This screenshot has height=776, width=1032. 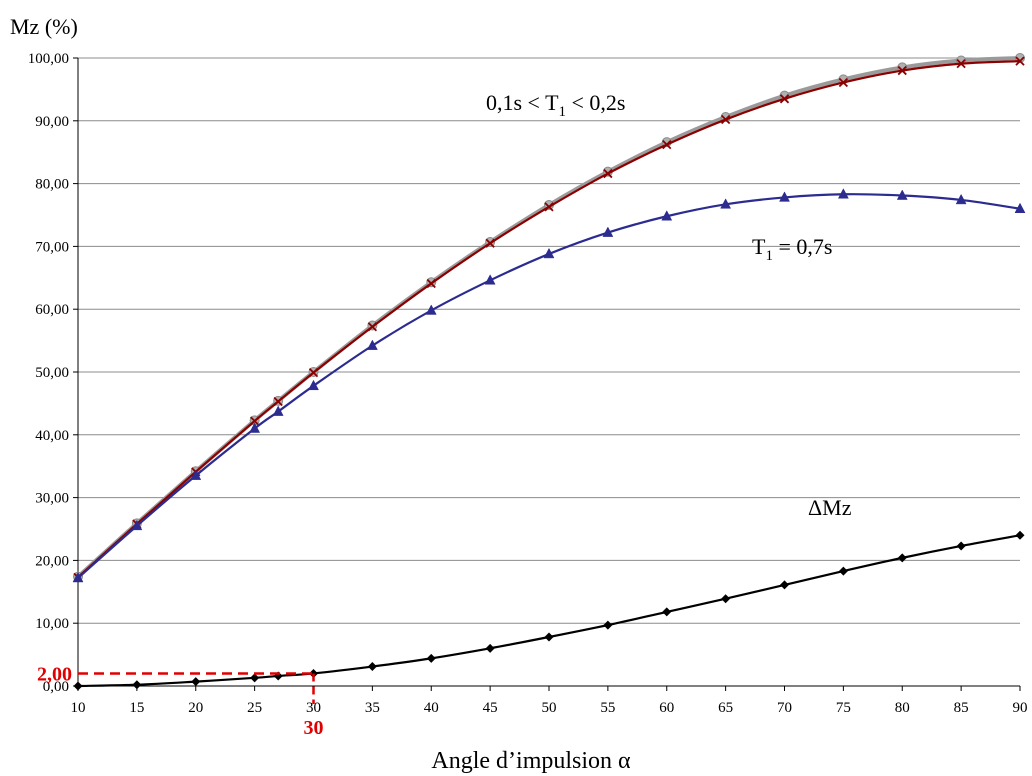 I want to click on x-tick-label: 25, so click(x=254, y=708).